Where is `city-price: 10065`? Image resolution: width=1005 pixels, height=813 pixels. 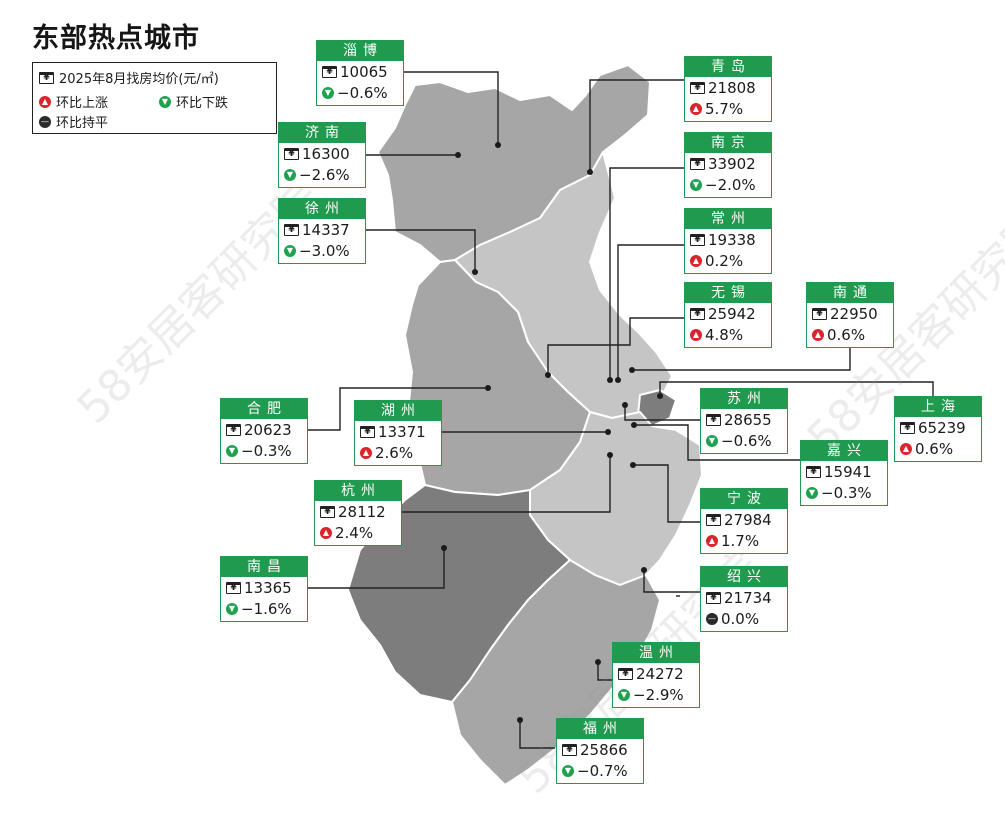 city-price: 10065 is located at coordinates (364, 71).